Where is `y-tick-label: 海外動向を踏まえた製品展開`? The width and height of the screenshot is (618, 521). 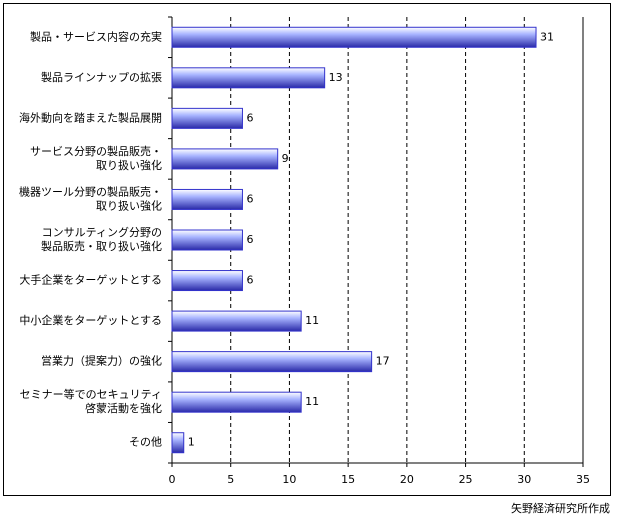
y-tick-label: 海外動向を踏まえた製品展開 is located at coordinates (90, 117).